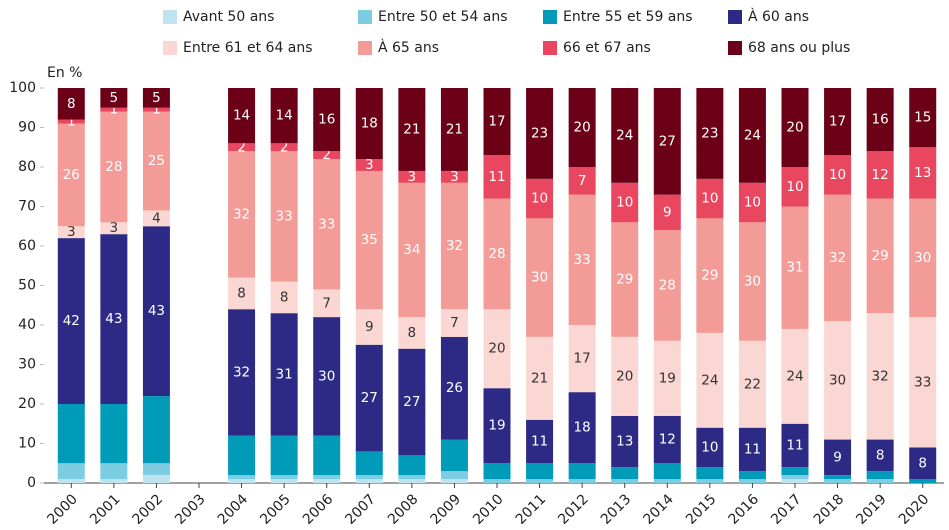  Describe the element at coordinates (446, 509) in the screenshot. I see `x-tick-label: 2009` at that location.